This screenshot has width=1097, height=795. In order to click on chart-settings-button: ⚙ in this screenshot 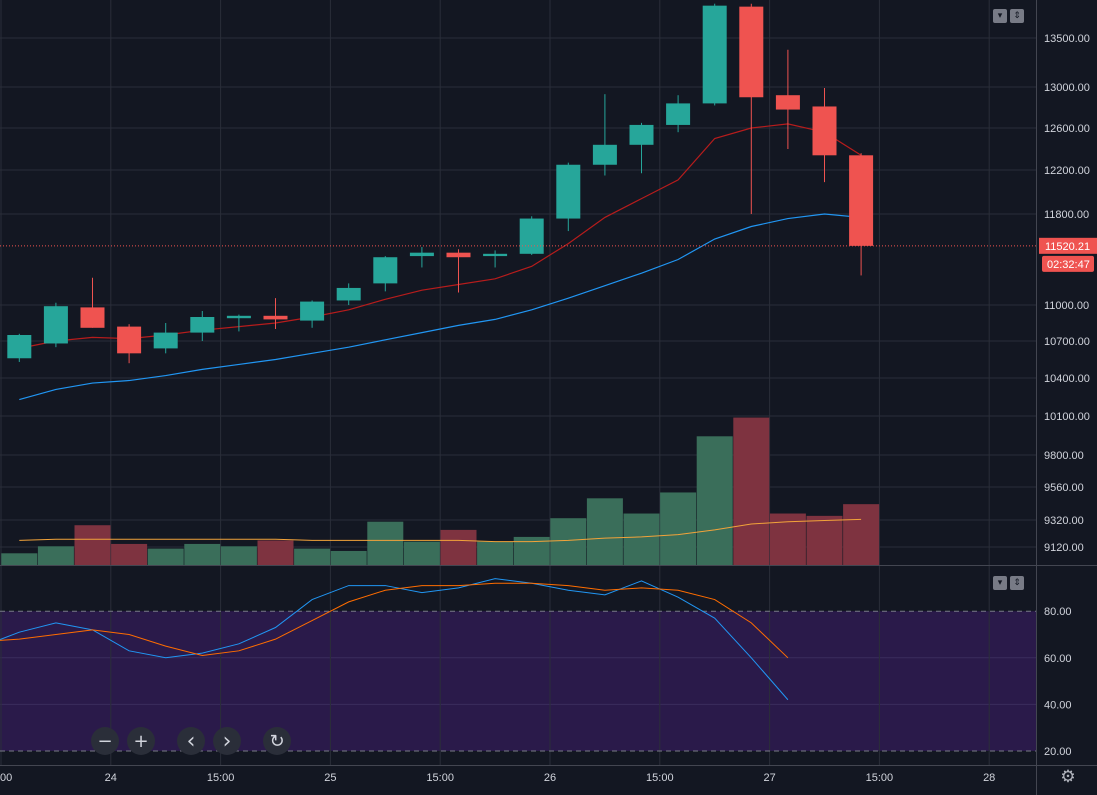, I will do `click(1068, 777)`.